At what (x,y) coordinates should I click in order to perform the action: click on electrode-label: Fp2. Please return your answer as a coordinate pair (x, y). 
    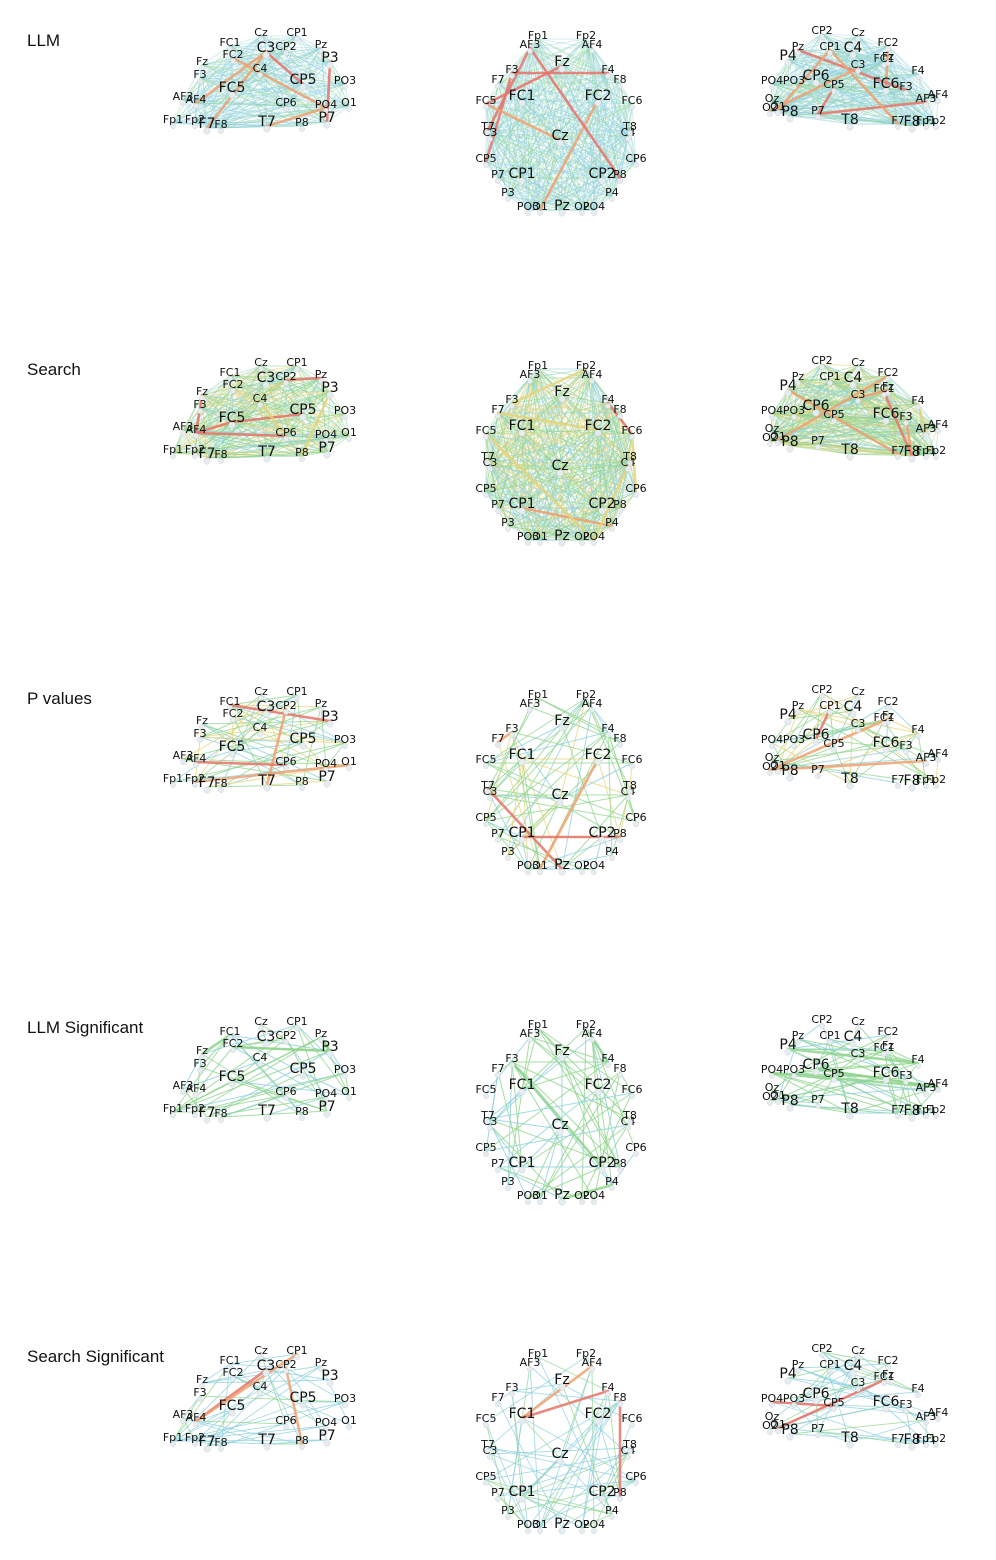
    Looking at the image, I should click on (936, 120).